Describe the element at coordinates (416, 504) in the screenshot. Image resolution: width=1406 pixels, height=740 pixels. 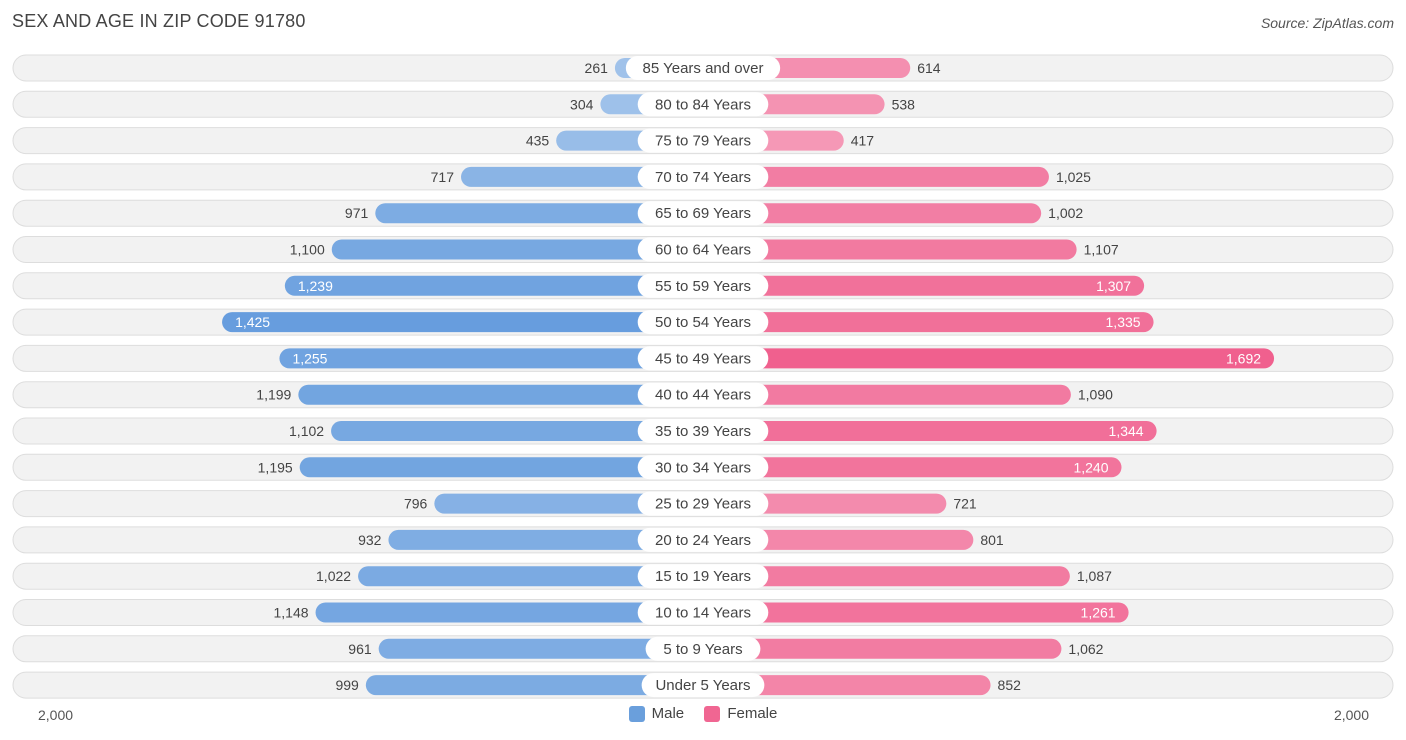
I see `male-value-label: 796` at that location.